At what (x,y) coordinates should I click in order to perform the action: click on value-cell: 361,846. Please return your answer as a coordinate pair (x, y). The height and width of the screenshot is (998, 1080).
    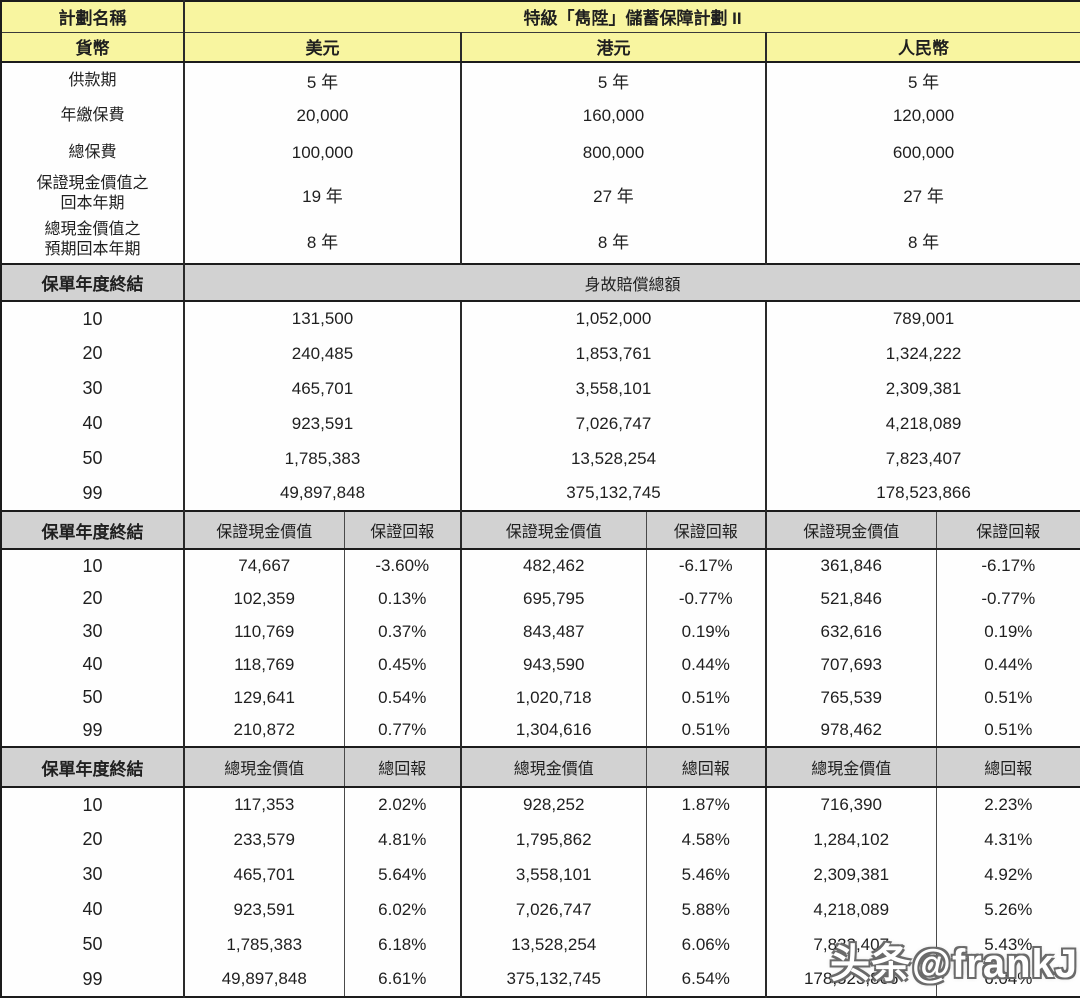
    Looking at the image, I should click on (850, 565).